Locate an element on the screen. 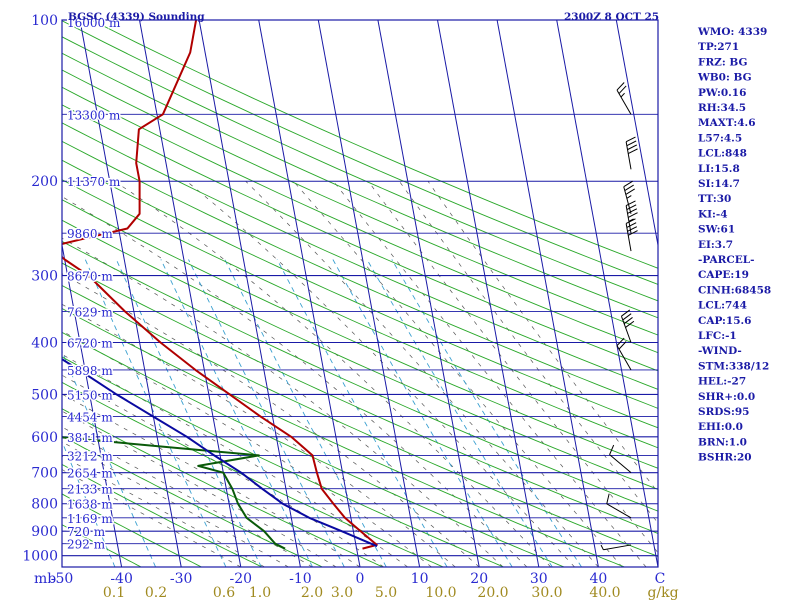 Image resolution: width=800 pixels, height=600 pixels. height-label: 3212 m is located at coordinates (90, 456).